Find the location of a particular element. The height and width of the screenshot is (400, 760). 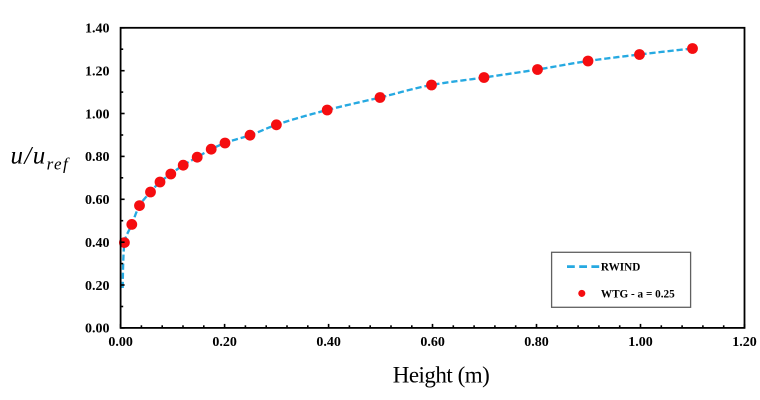

svg-text: Height (m) is located at coordinates (441, 375).